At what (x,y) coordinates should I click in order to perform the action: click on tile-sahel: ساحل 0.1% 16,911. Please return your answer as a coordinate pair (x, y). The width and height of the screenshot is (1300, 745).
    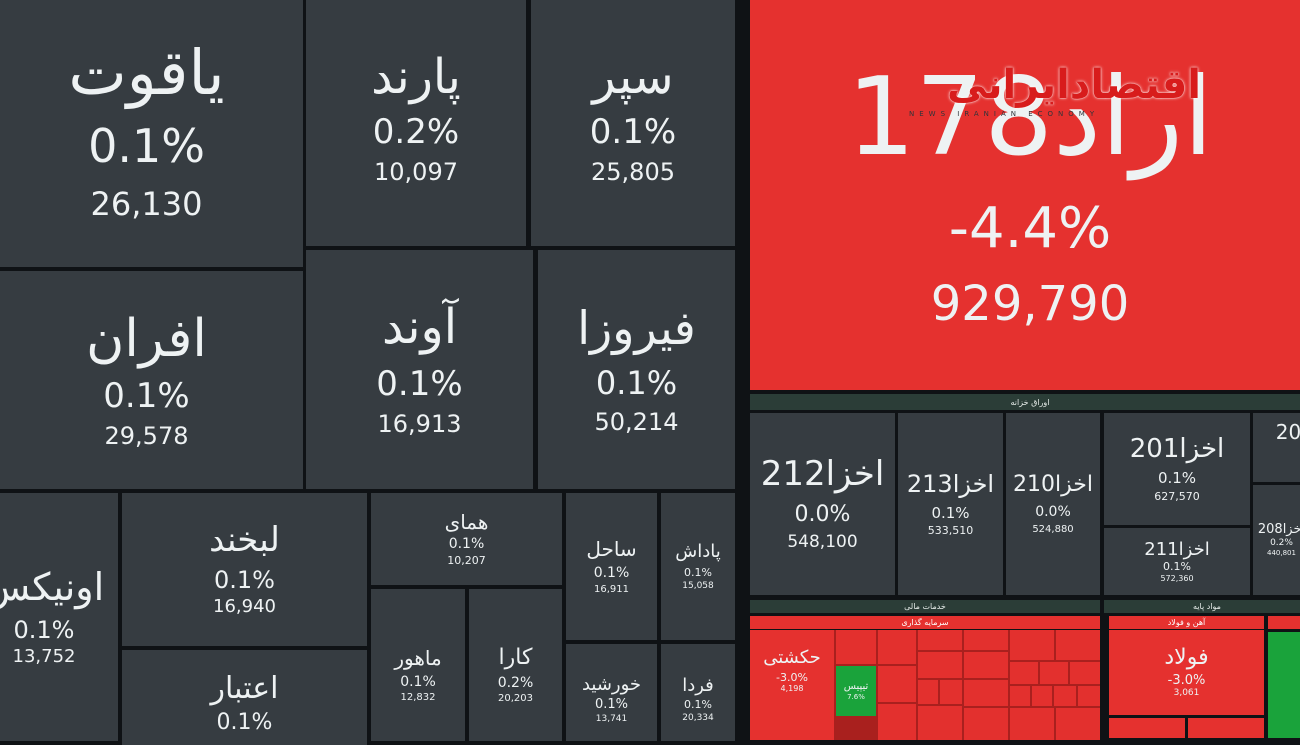
    Looking at the image, I should click on (611, 566).